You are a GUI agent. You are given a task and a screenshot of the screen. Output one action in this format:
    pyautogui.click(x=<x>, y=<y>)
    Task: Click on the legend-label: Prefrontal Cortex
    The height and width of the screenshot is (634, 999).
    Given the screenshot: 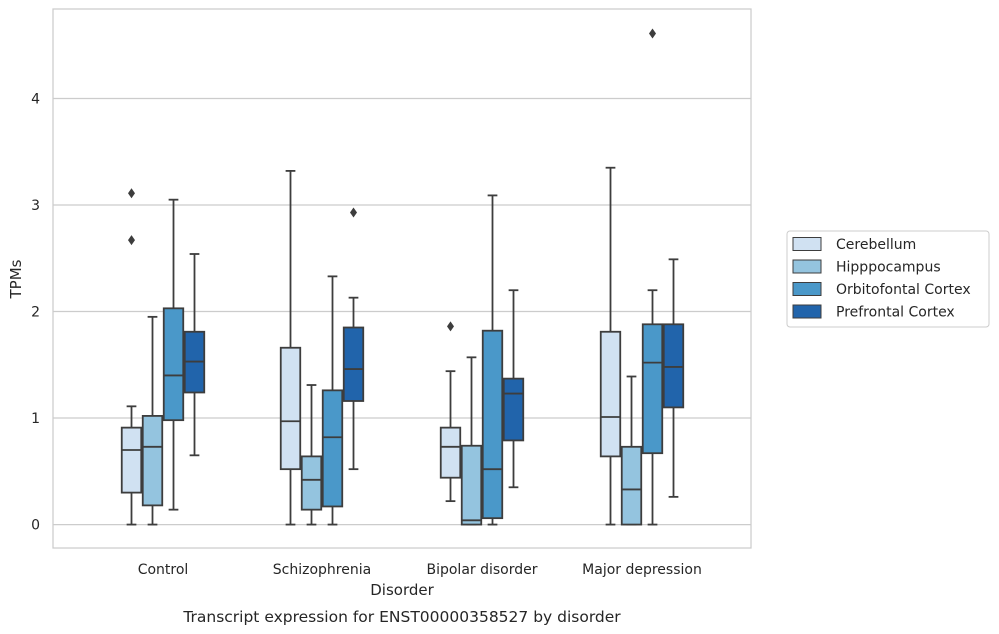 What is the action you would take?
    pyautogui.click(x=895, y=313)
    